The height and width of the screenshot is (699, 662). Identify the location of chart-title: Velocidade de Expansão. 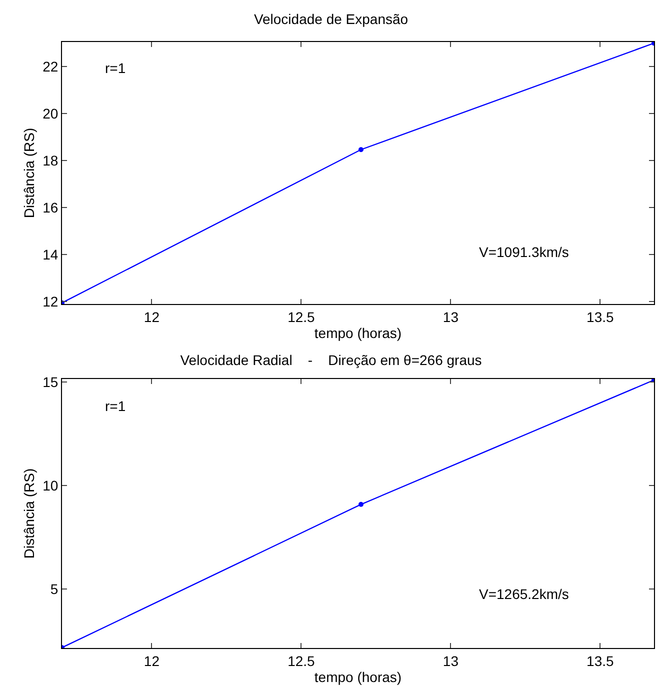
(331, 18).